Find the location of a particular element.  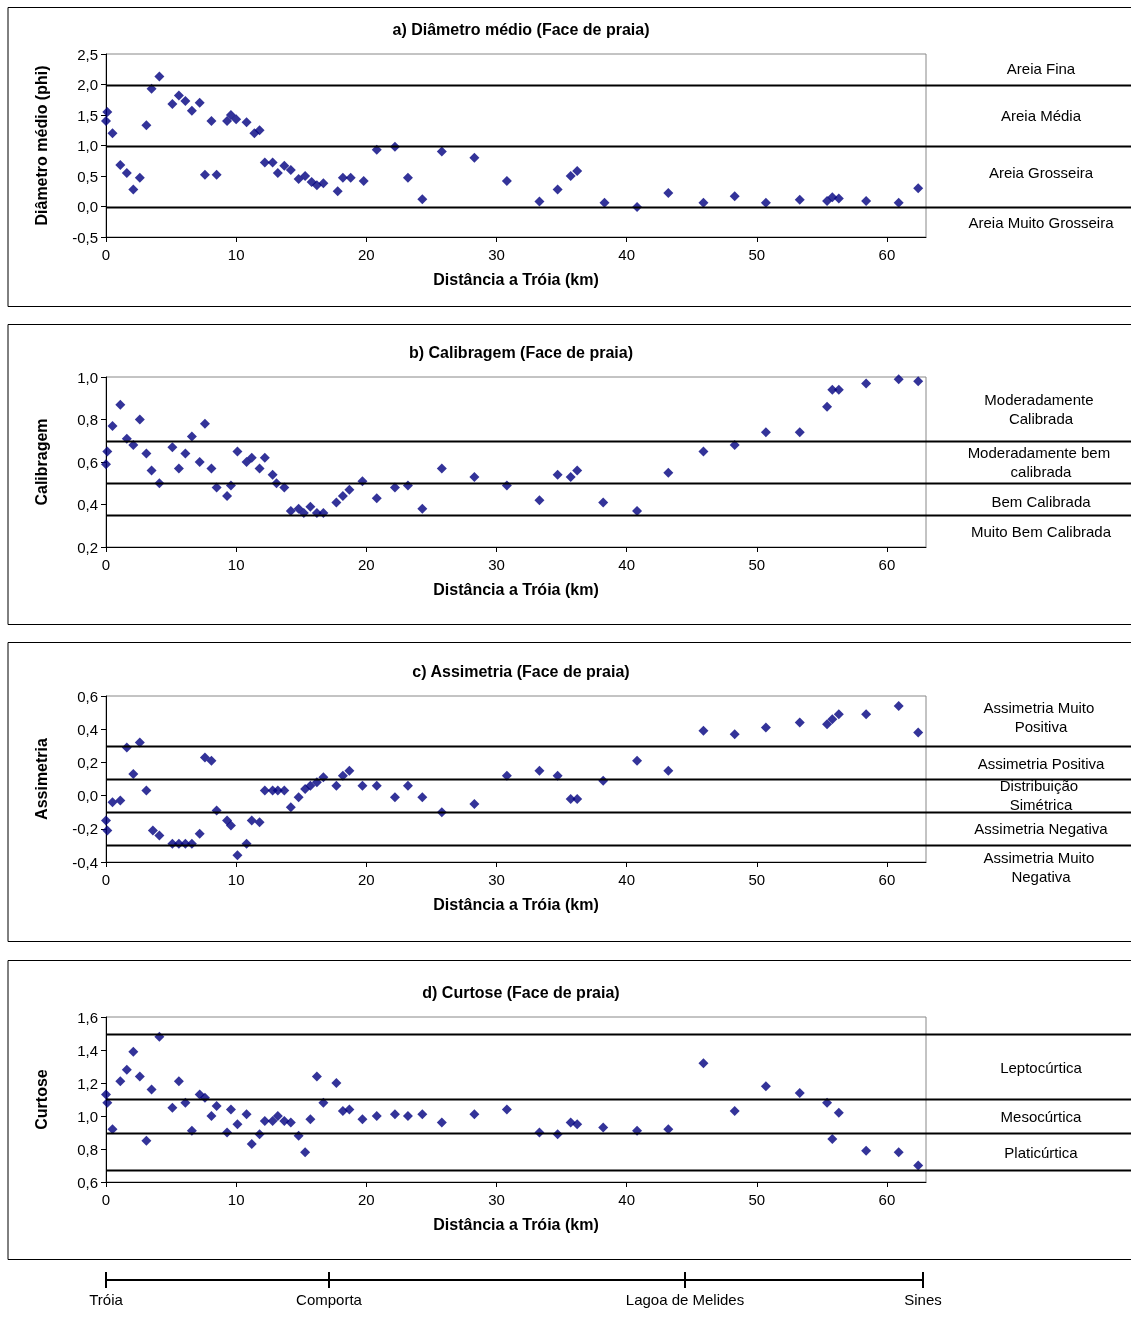

chart-title: c) Assimetria (Face de praia) is located at coordinates (521, 671).